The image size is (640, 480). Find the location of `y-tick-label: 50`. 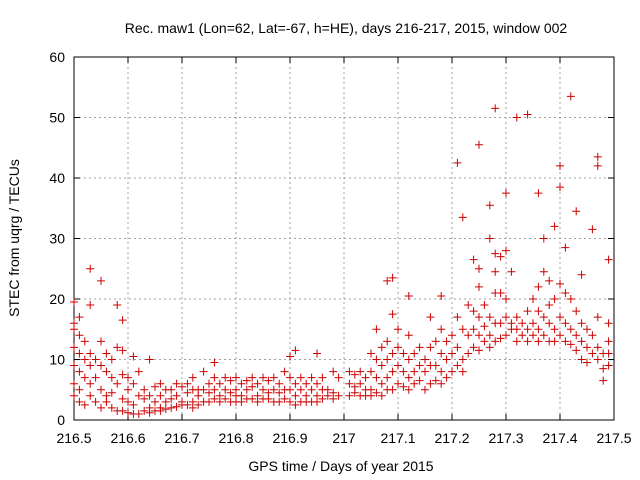

y-tick-label: 50 is located at coordinates (57, 118).